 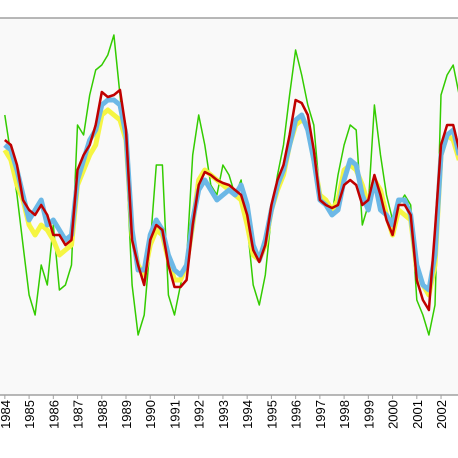 What do you see at coordinates (368, 414) in the screenshot?
I see `x-tick-label: 1999` at bounding box center [368, 414].